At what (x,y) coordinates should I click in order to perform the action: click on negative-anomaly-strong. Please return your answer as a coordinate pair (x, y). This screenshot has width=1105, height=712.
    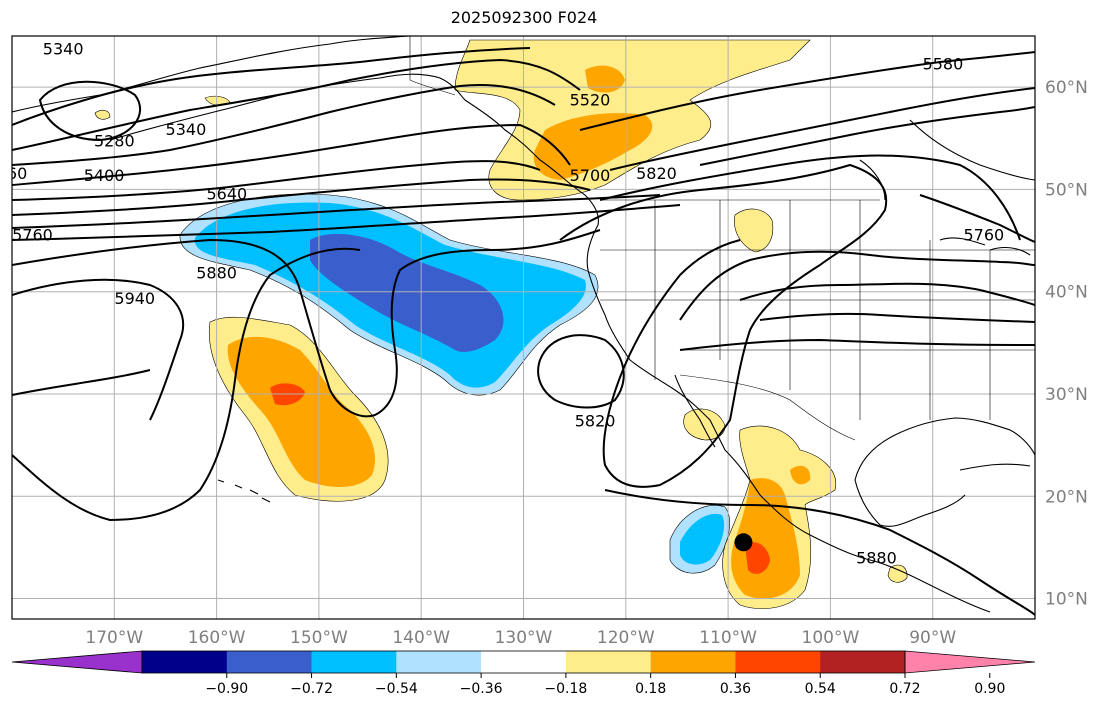
    Looking at the image, I should click on (407, 292).